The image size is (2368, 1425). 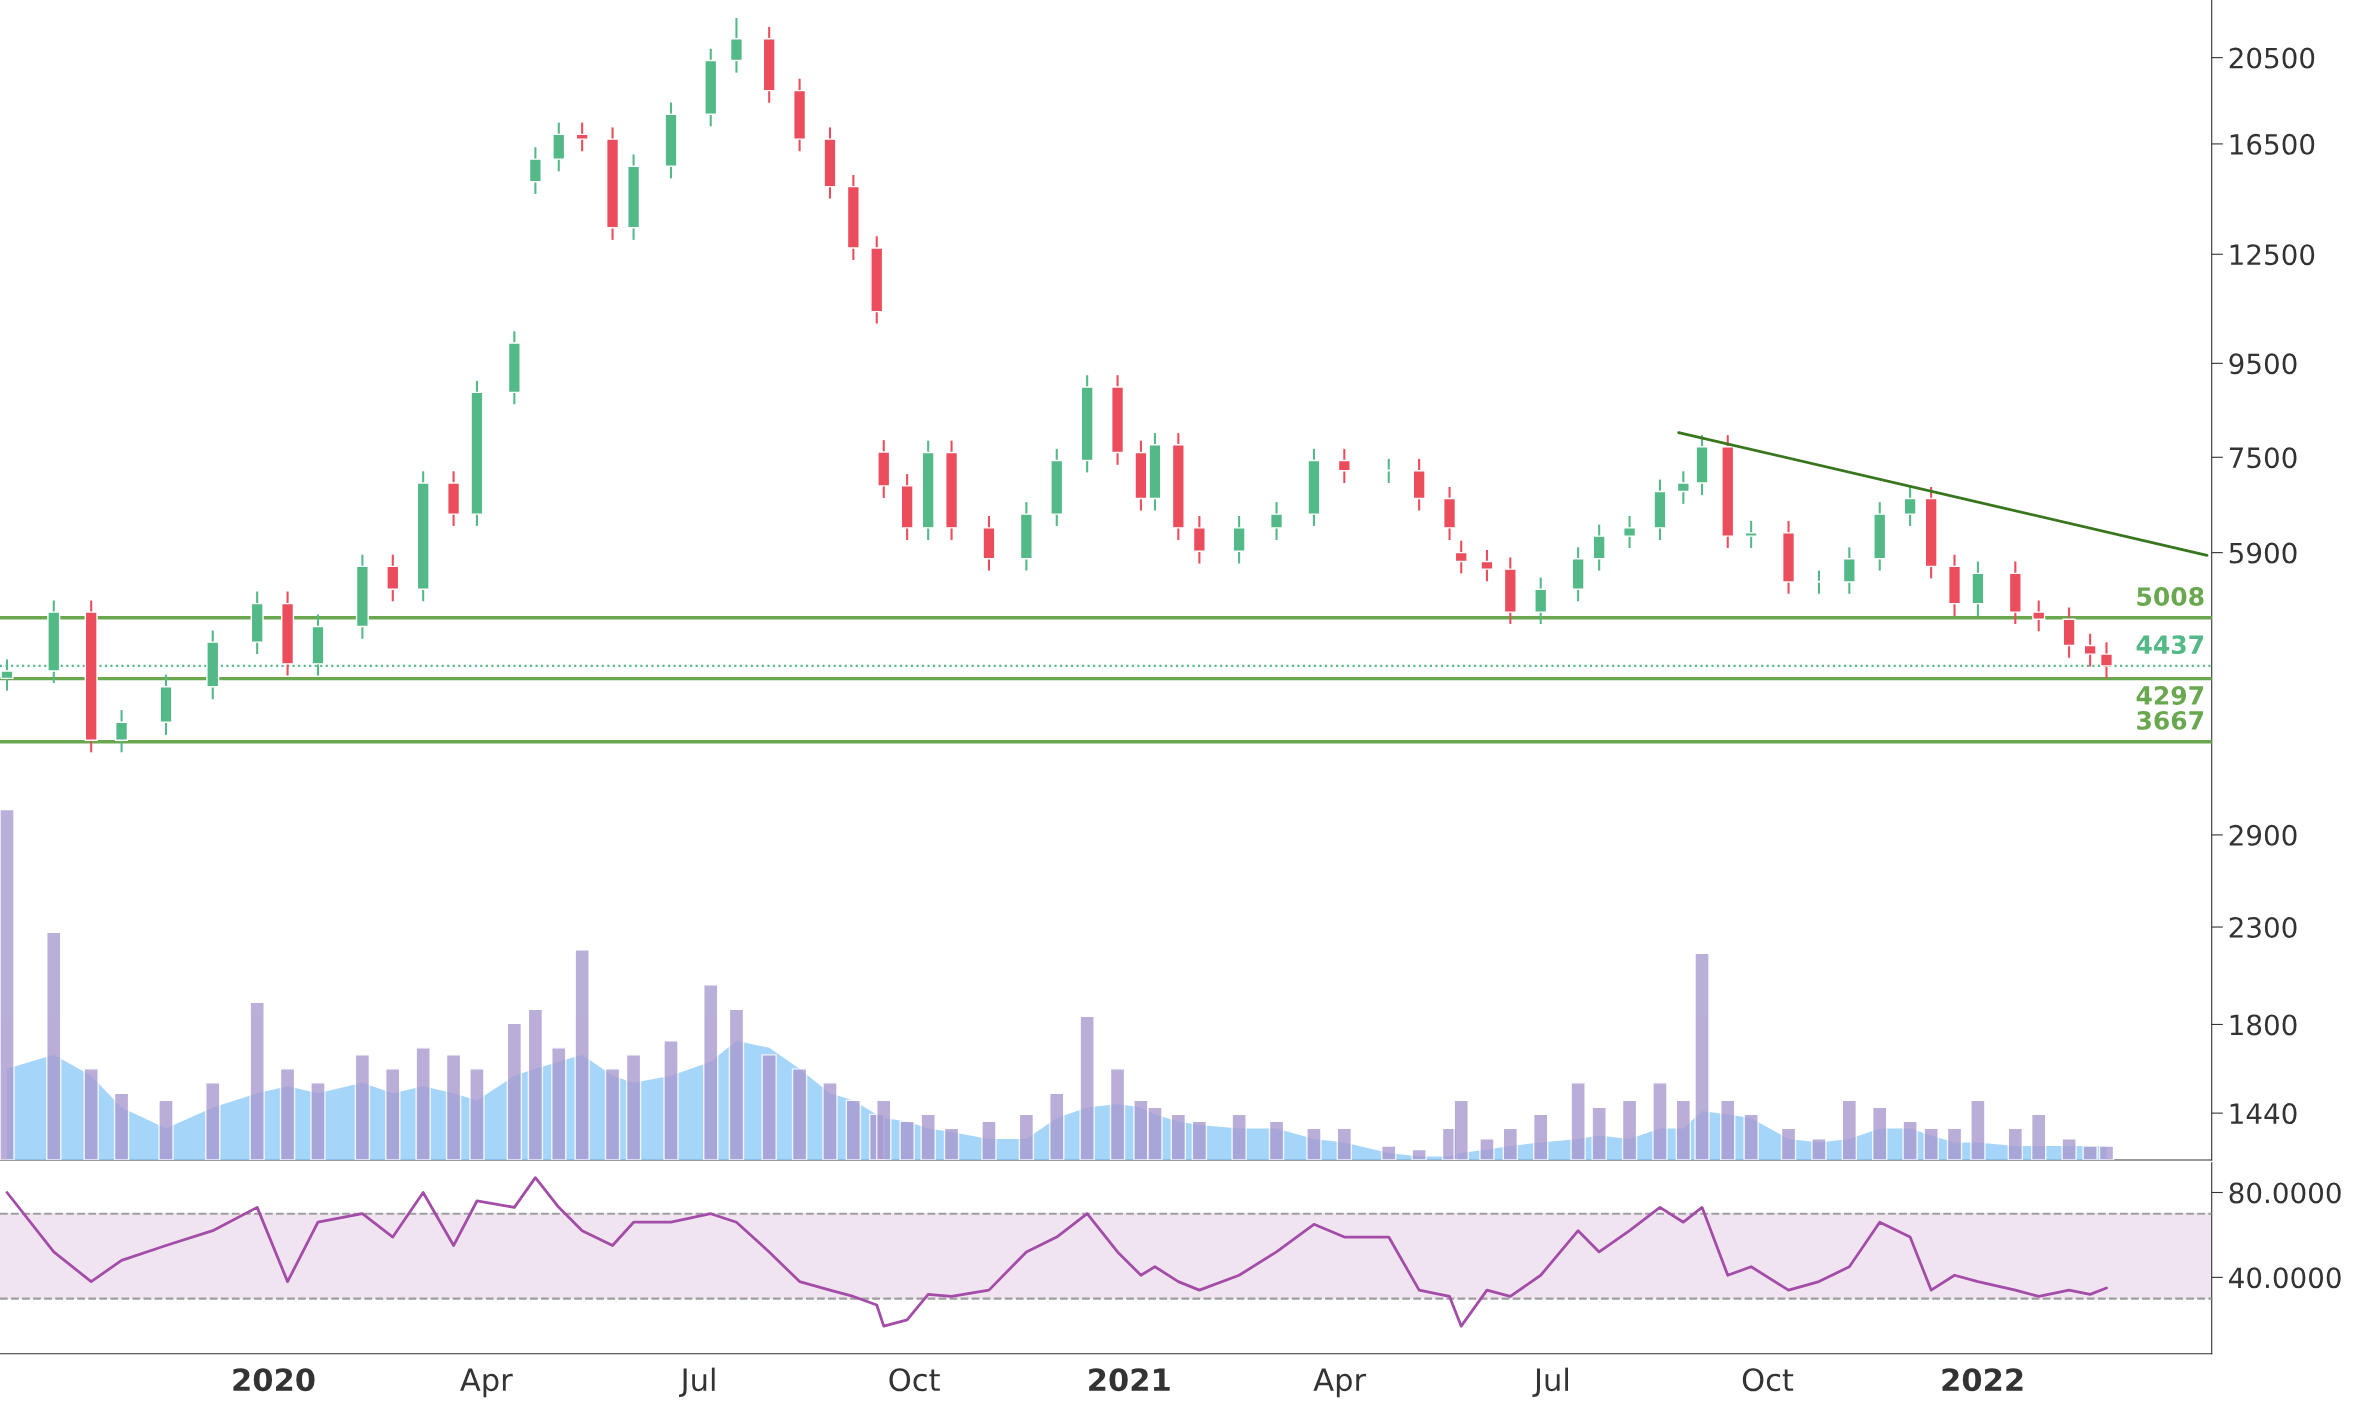 What do you see at coordinates (2170, 695) in the screenshot?
I see `ref-line-label: 4297` at bounding box center [2170, 695].